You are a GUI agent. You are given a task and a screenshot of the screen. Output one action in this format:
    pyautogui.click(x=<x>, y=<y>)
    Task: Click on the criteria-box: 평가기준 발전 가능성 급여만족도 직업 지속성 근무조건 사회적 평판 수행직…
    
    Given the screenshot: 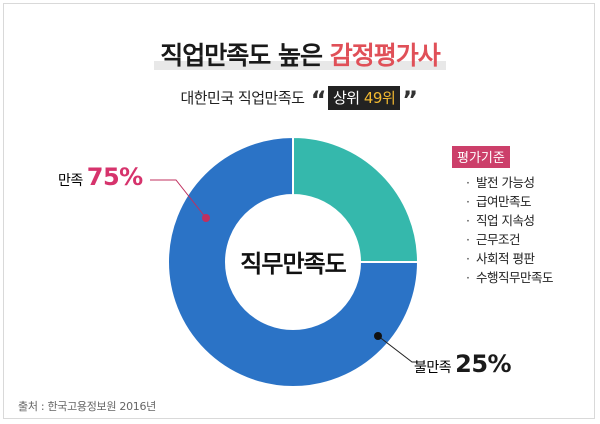 What is the action you would take?
    pyautogui.click(x=503, y=216)
    